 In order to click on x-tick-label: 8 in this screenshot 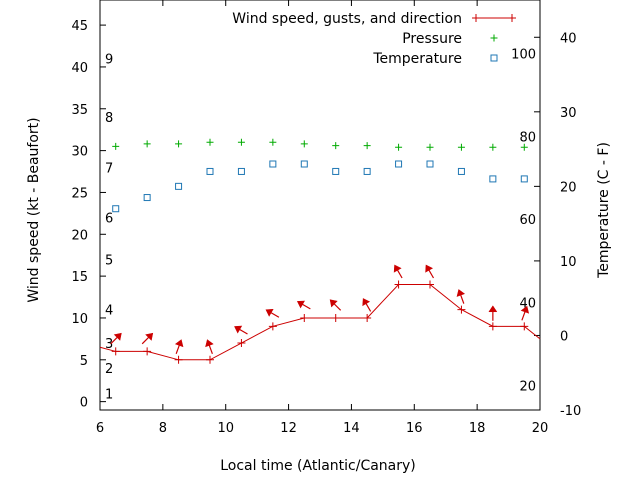, I will do `click(163, 428)`.